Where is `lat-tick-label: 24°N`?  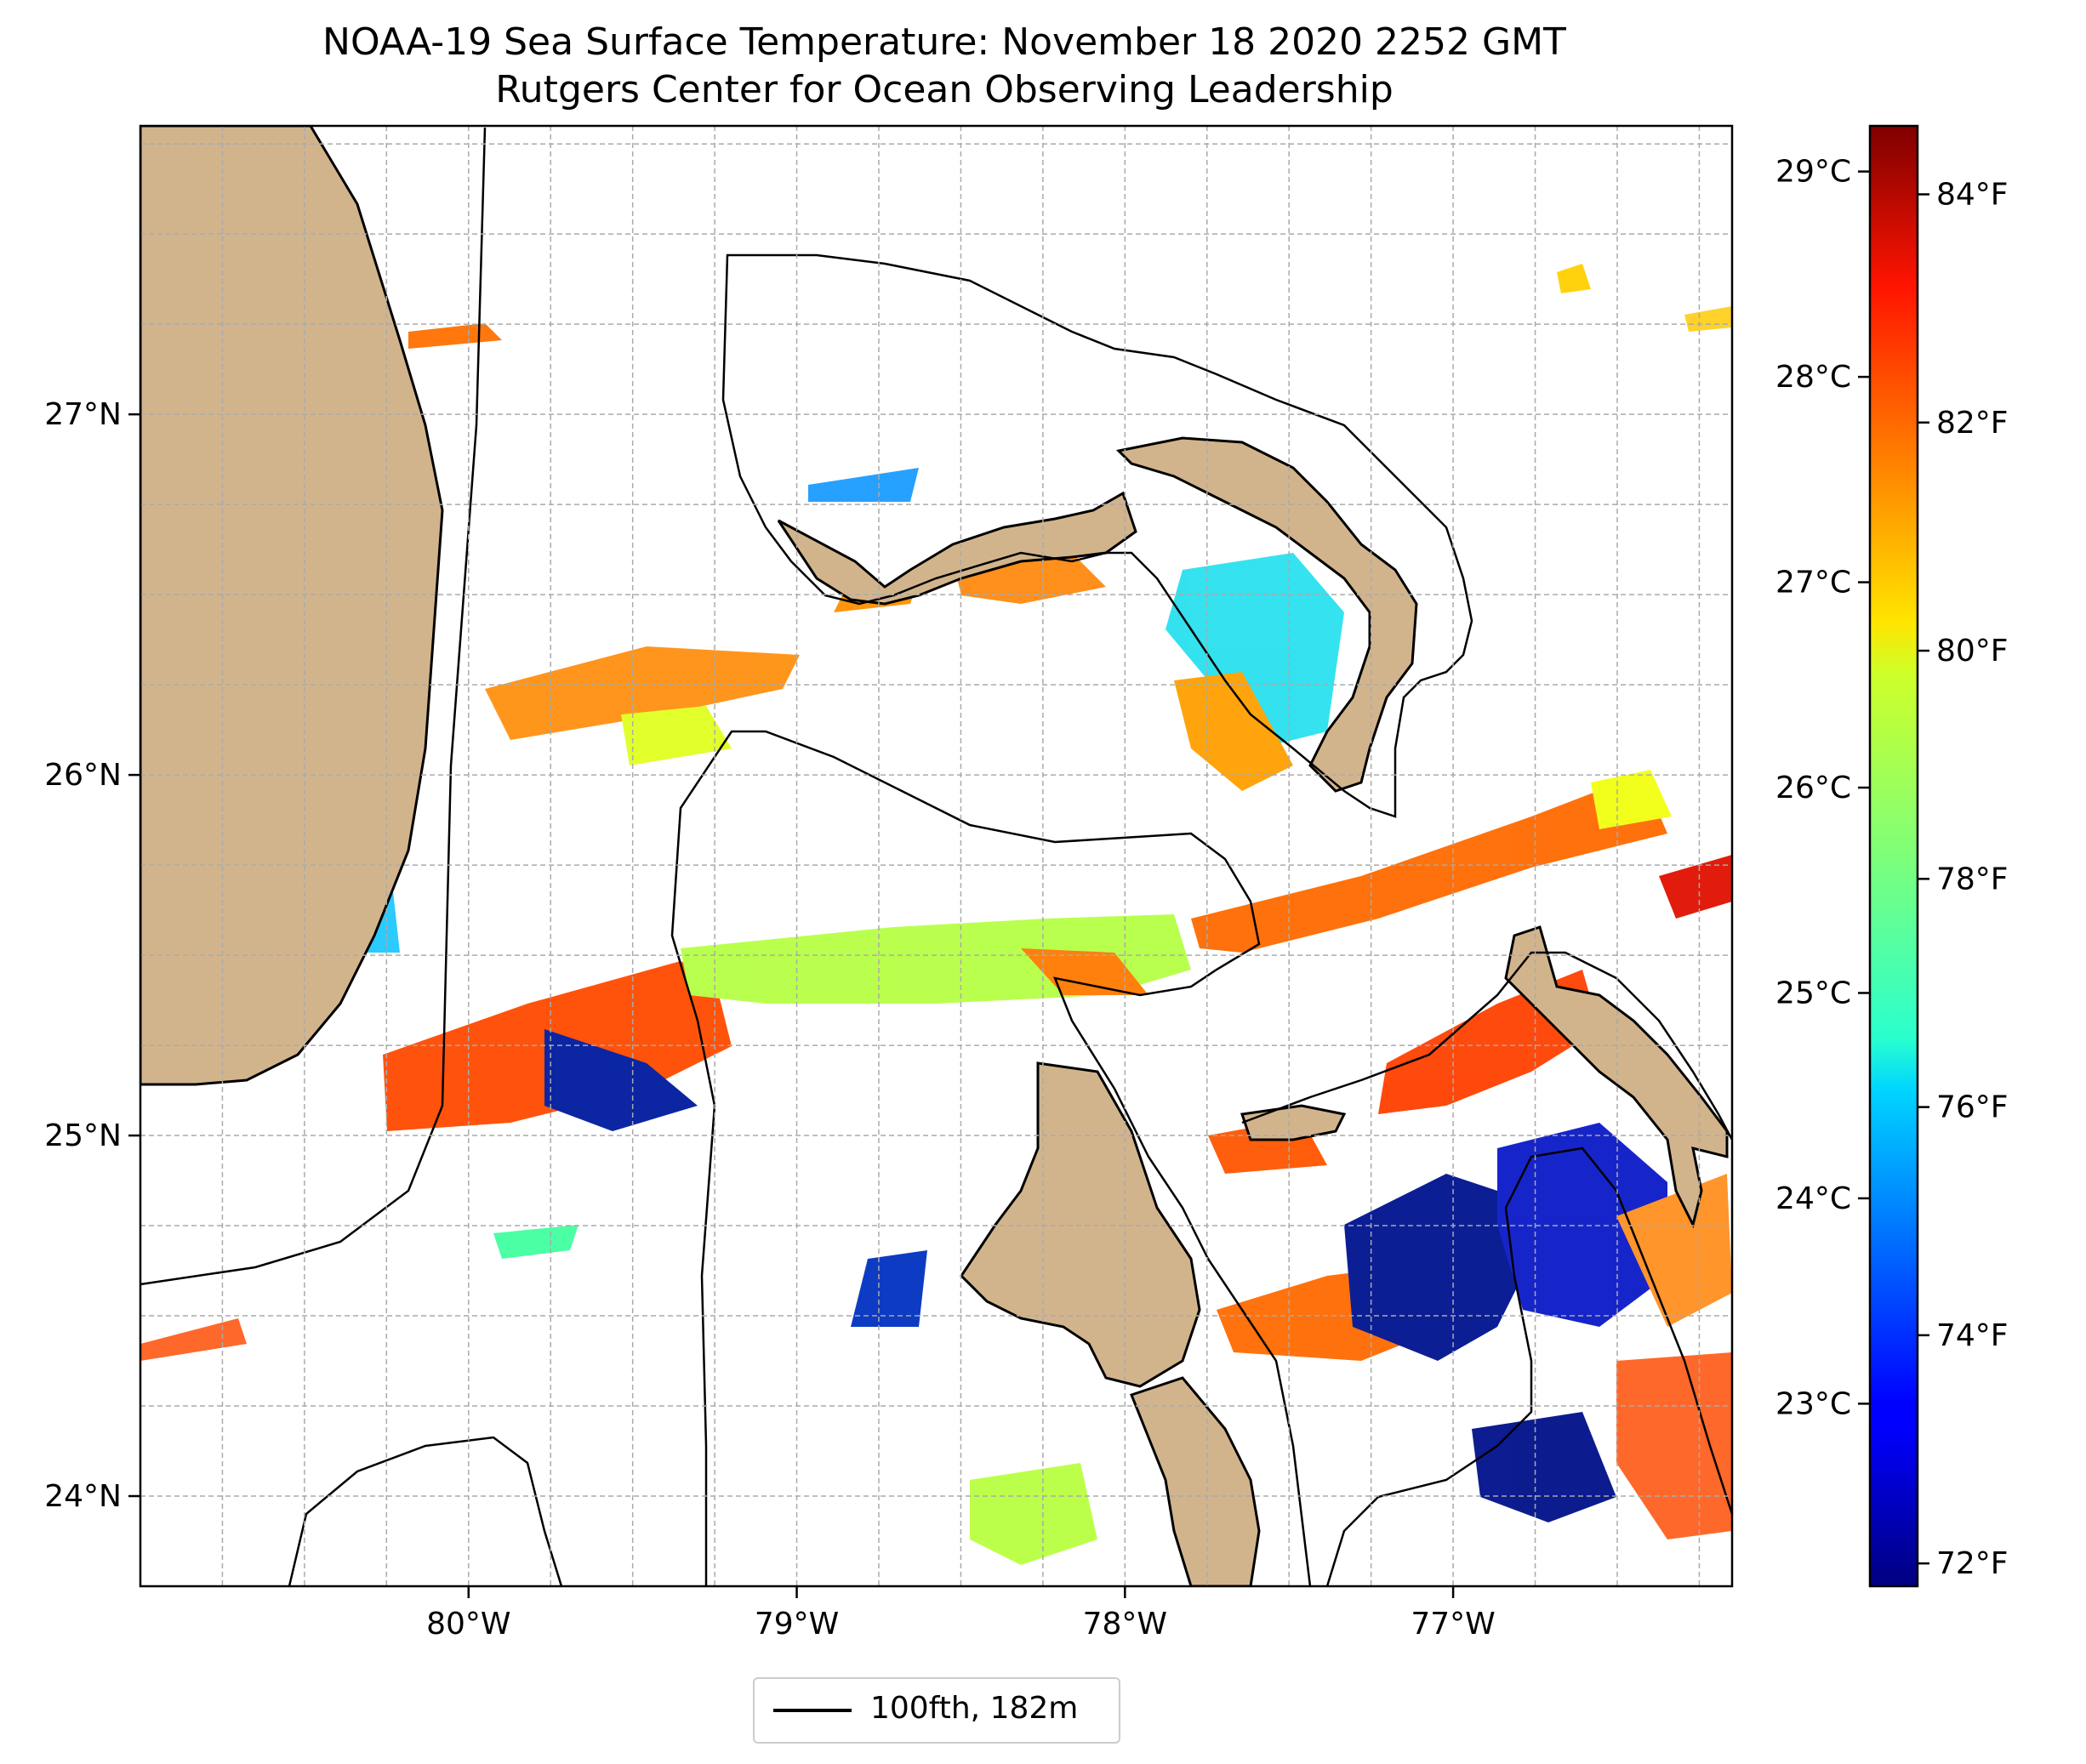
lat-tick-label: 24°N is located at coordinates (83, 1496).